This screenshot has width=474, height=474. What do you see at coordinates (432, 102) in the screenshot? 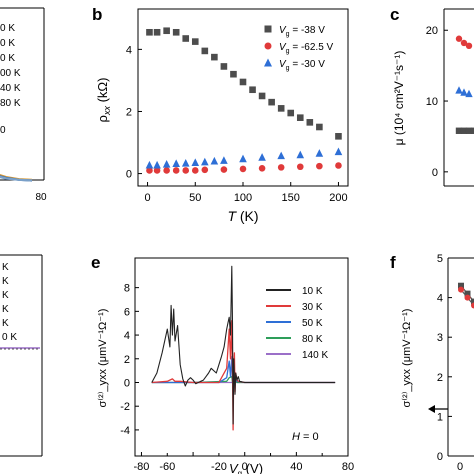
I see `panel-c-y-tick-label: 10` at bounding box center [432, 102].